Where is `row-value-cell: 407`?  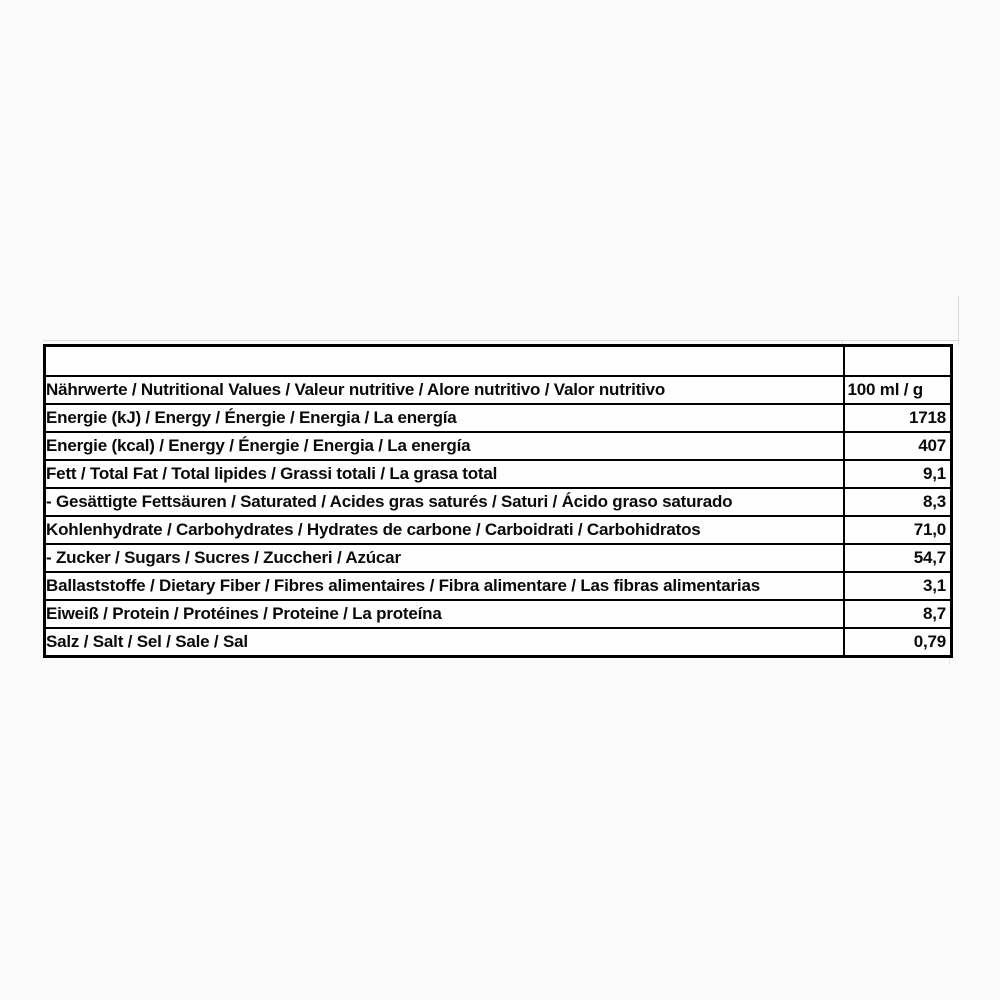
row-value-cell: 407 is located at coordinates (897, 446).